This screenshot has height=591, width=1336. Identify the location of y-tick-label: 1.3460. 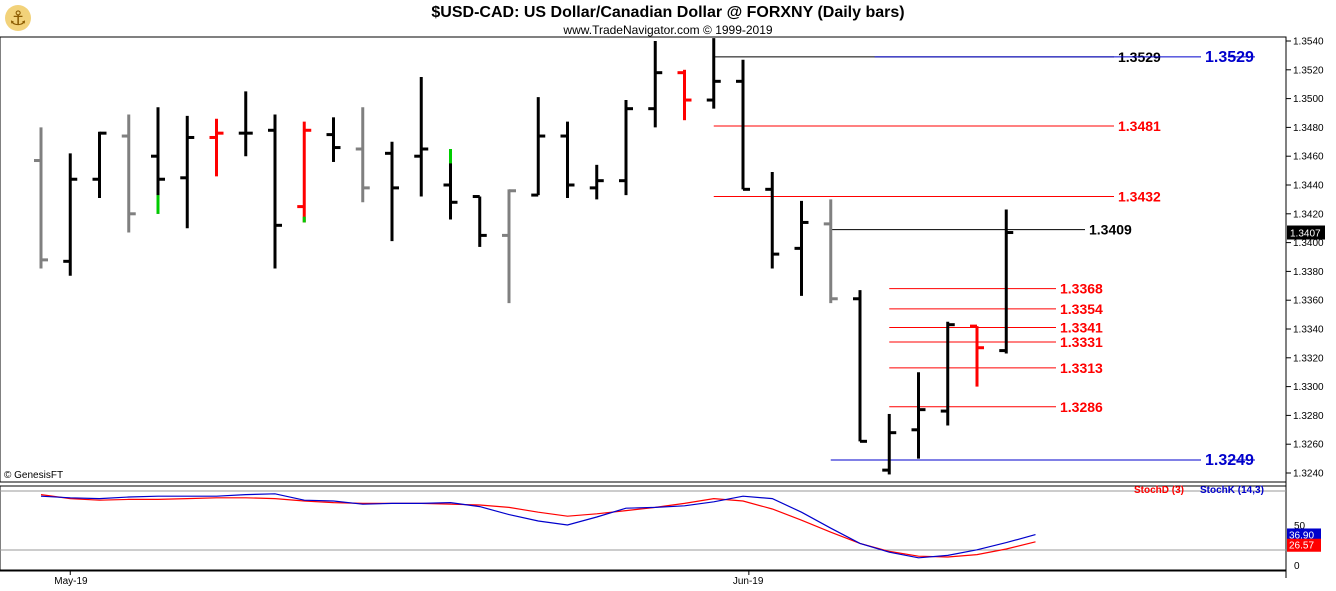
(1308, 157).